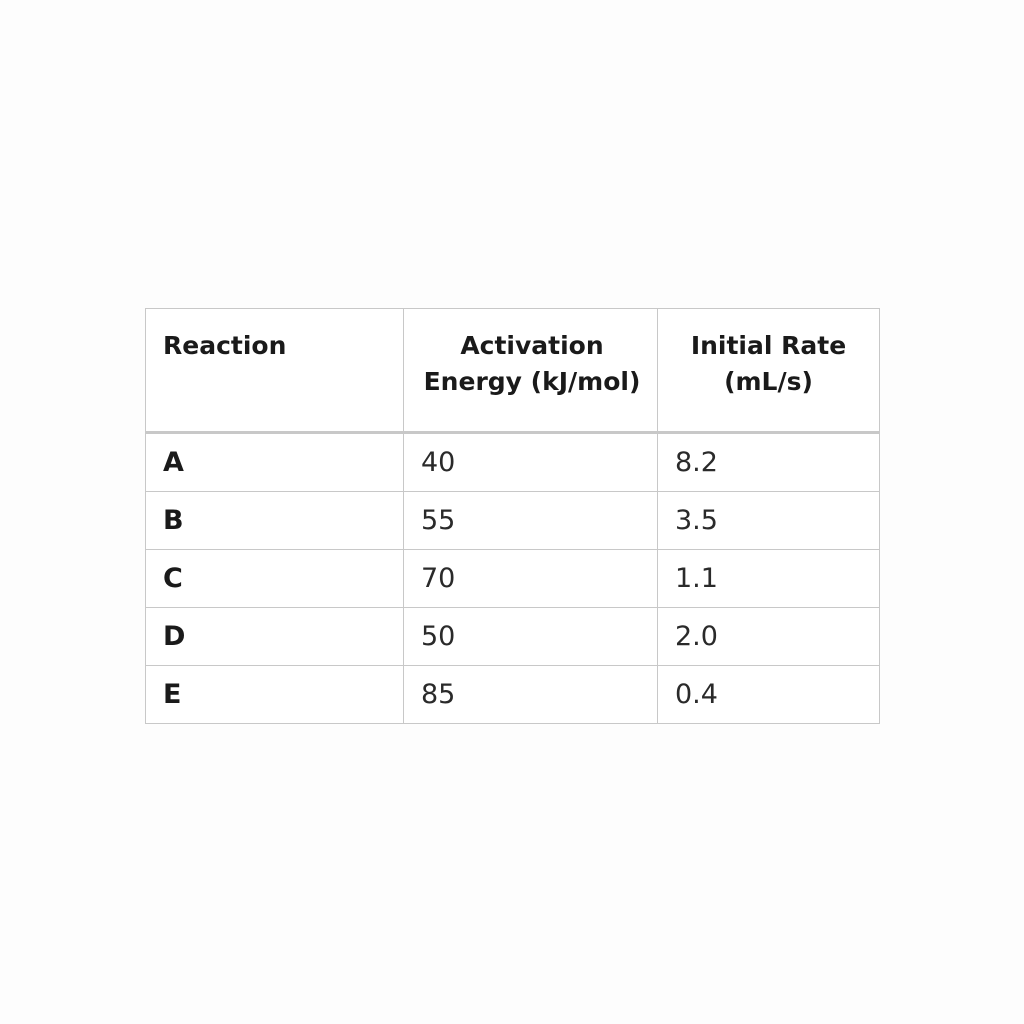 This screenshot has width=1024, height=1024. I want to click on cell: 50, so click(530, 636).